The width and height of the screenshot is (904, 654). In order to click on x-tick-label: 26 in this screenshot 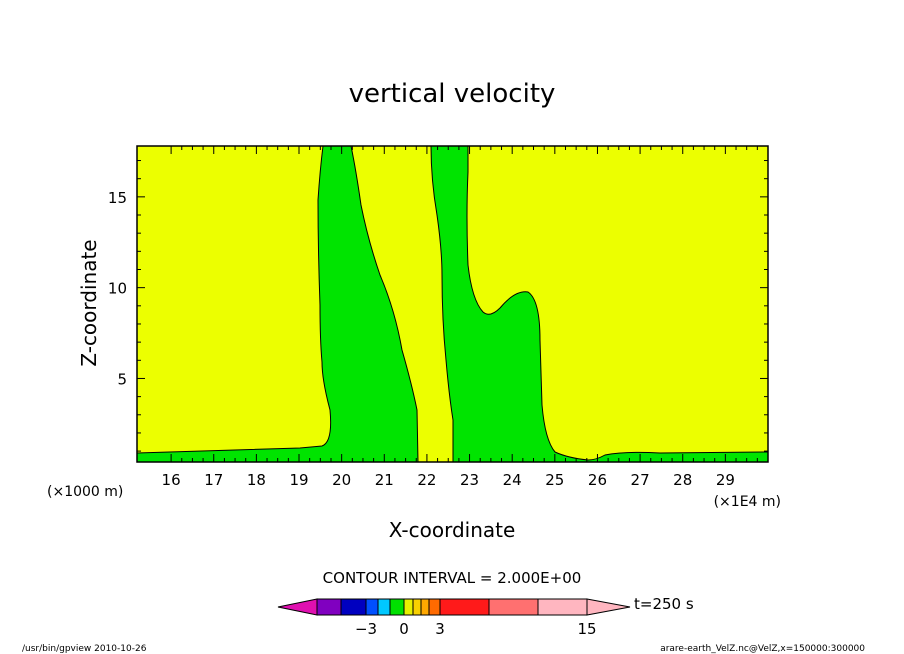, I will do `click(597, 480)`.